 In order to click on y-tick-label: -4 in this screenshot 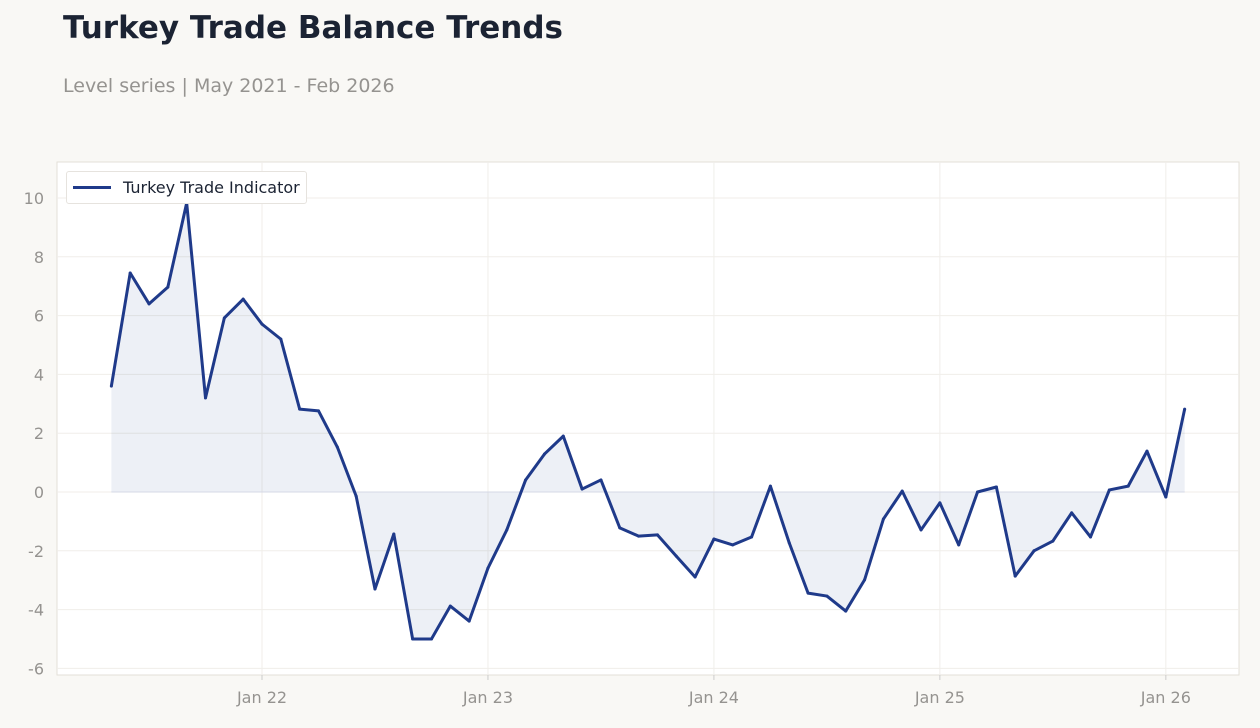, I will do `click(36, 610)`.